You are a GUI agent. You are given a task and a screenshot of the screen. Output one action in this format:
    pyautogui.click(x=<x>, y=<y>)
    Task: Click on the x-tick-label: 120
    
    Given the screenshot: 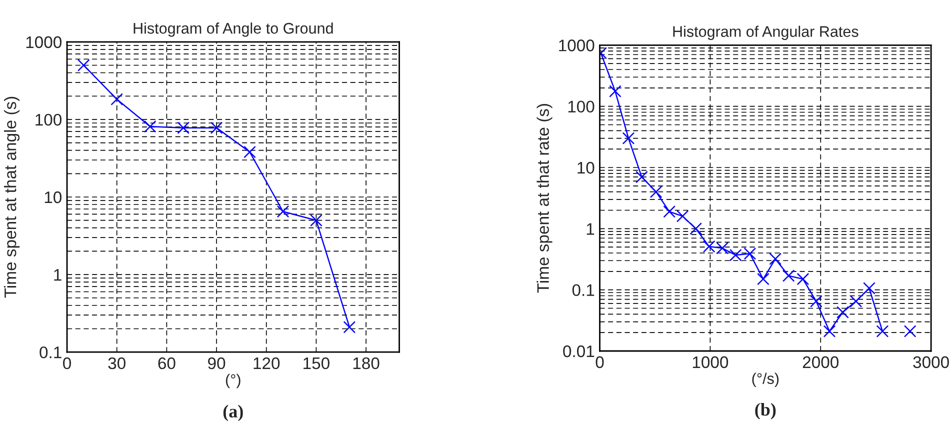 What is the action you would take?
    pyautogui.click(x=267, y=363)
    